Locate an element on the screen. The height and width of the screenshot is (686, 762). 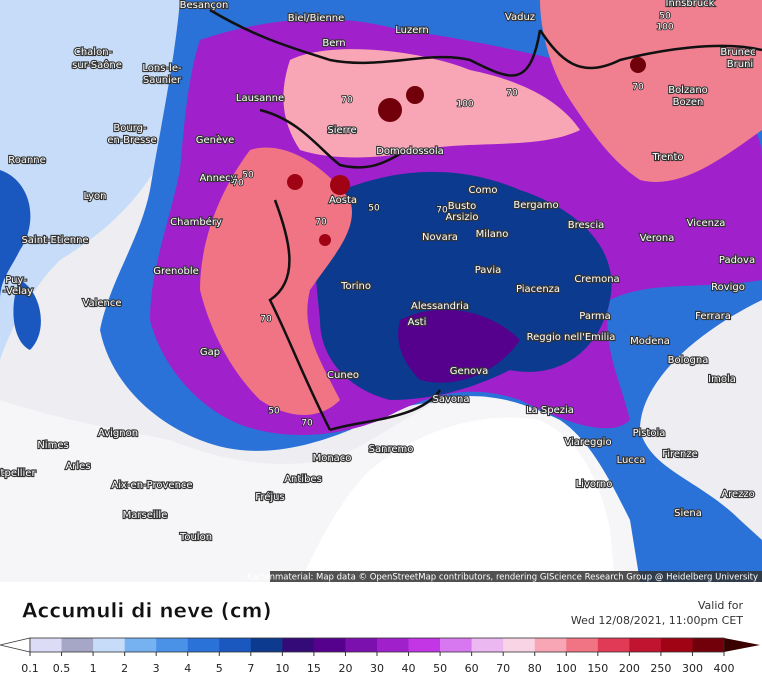
city-label: Rovigo is located at coordinates (728, 287).